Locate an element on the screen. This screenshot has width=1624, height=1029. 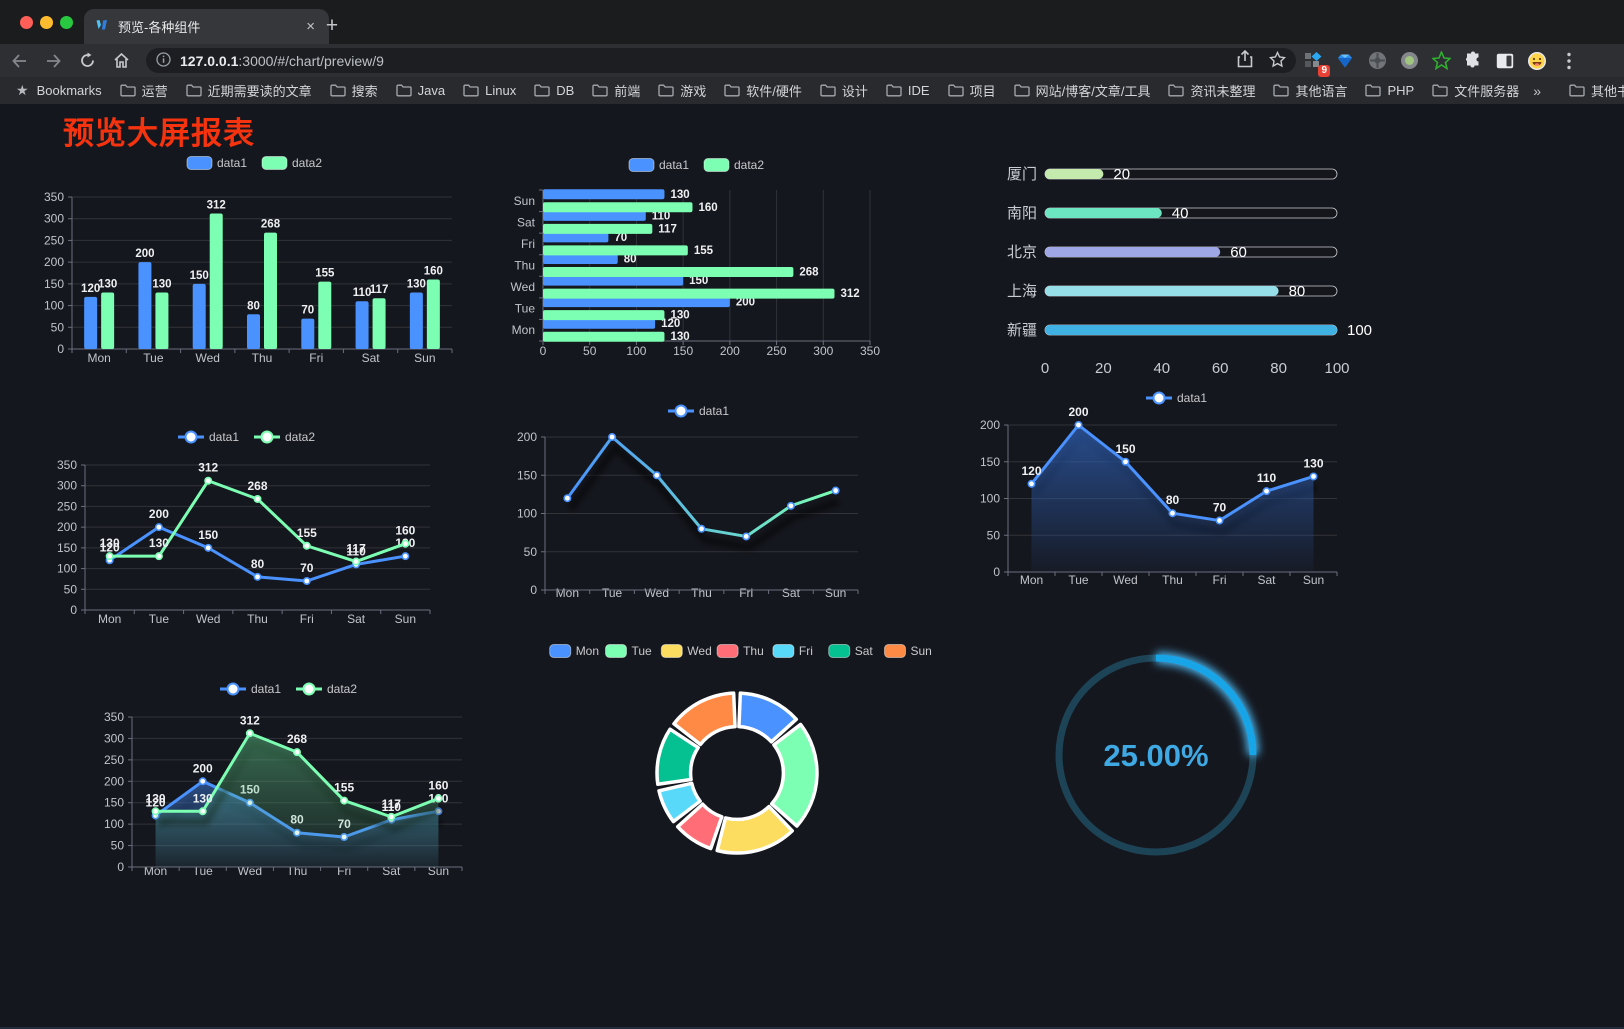
bookmarks-overflow-chevron: » is located at coordinates (1537, 90).